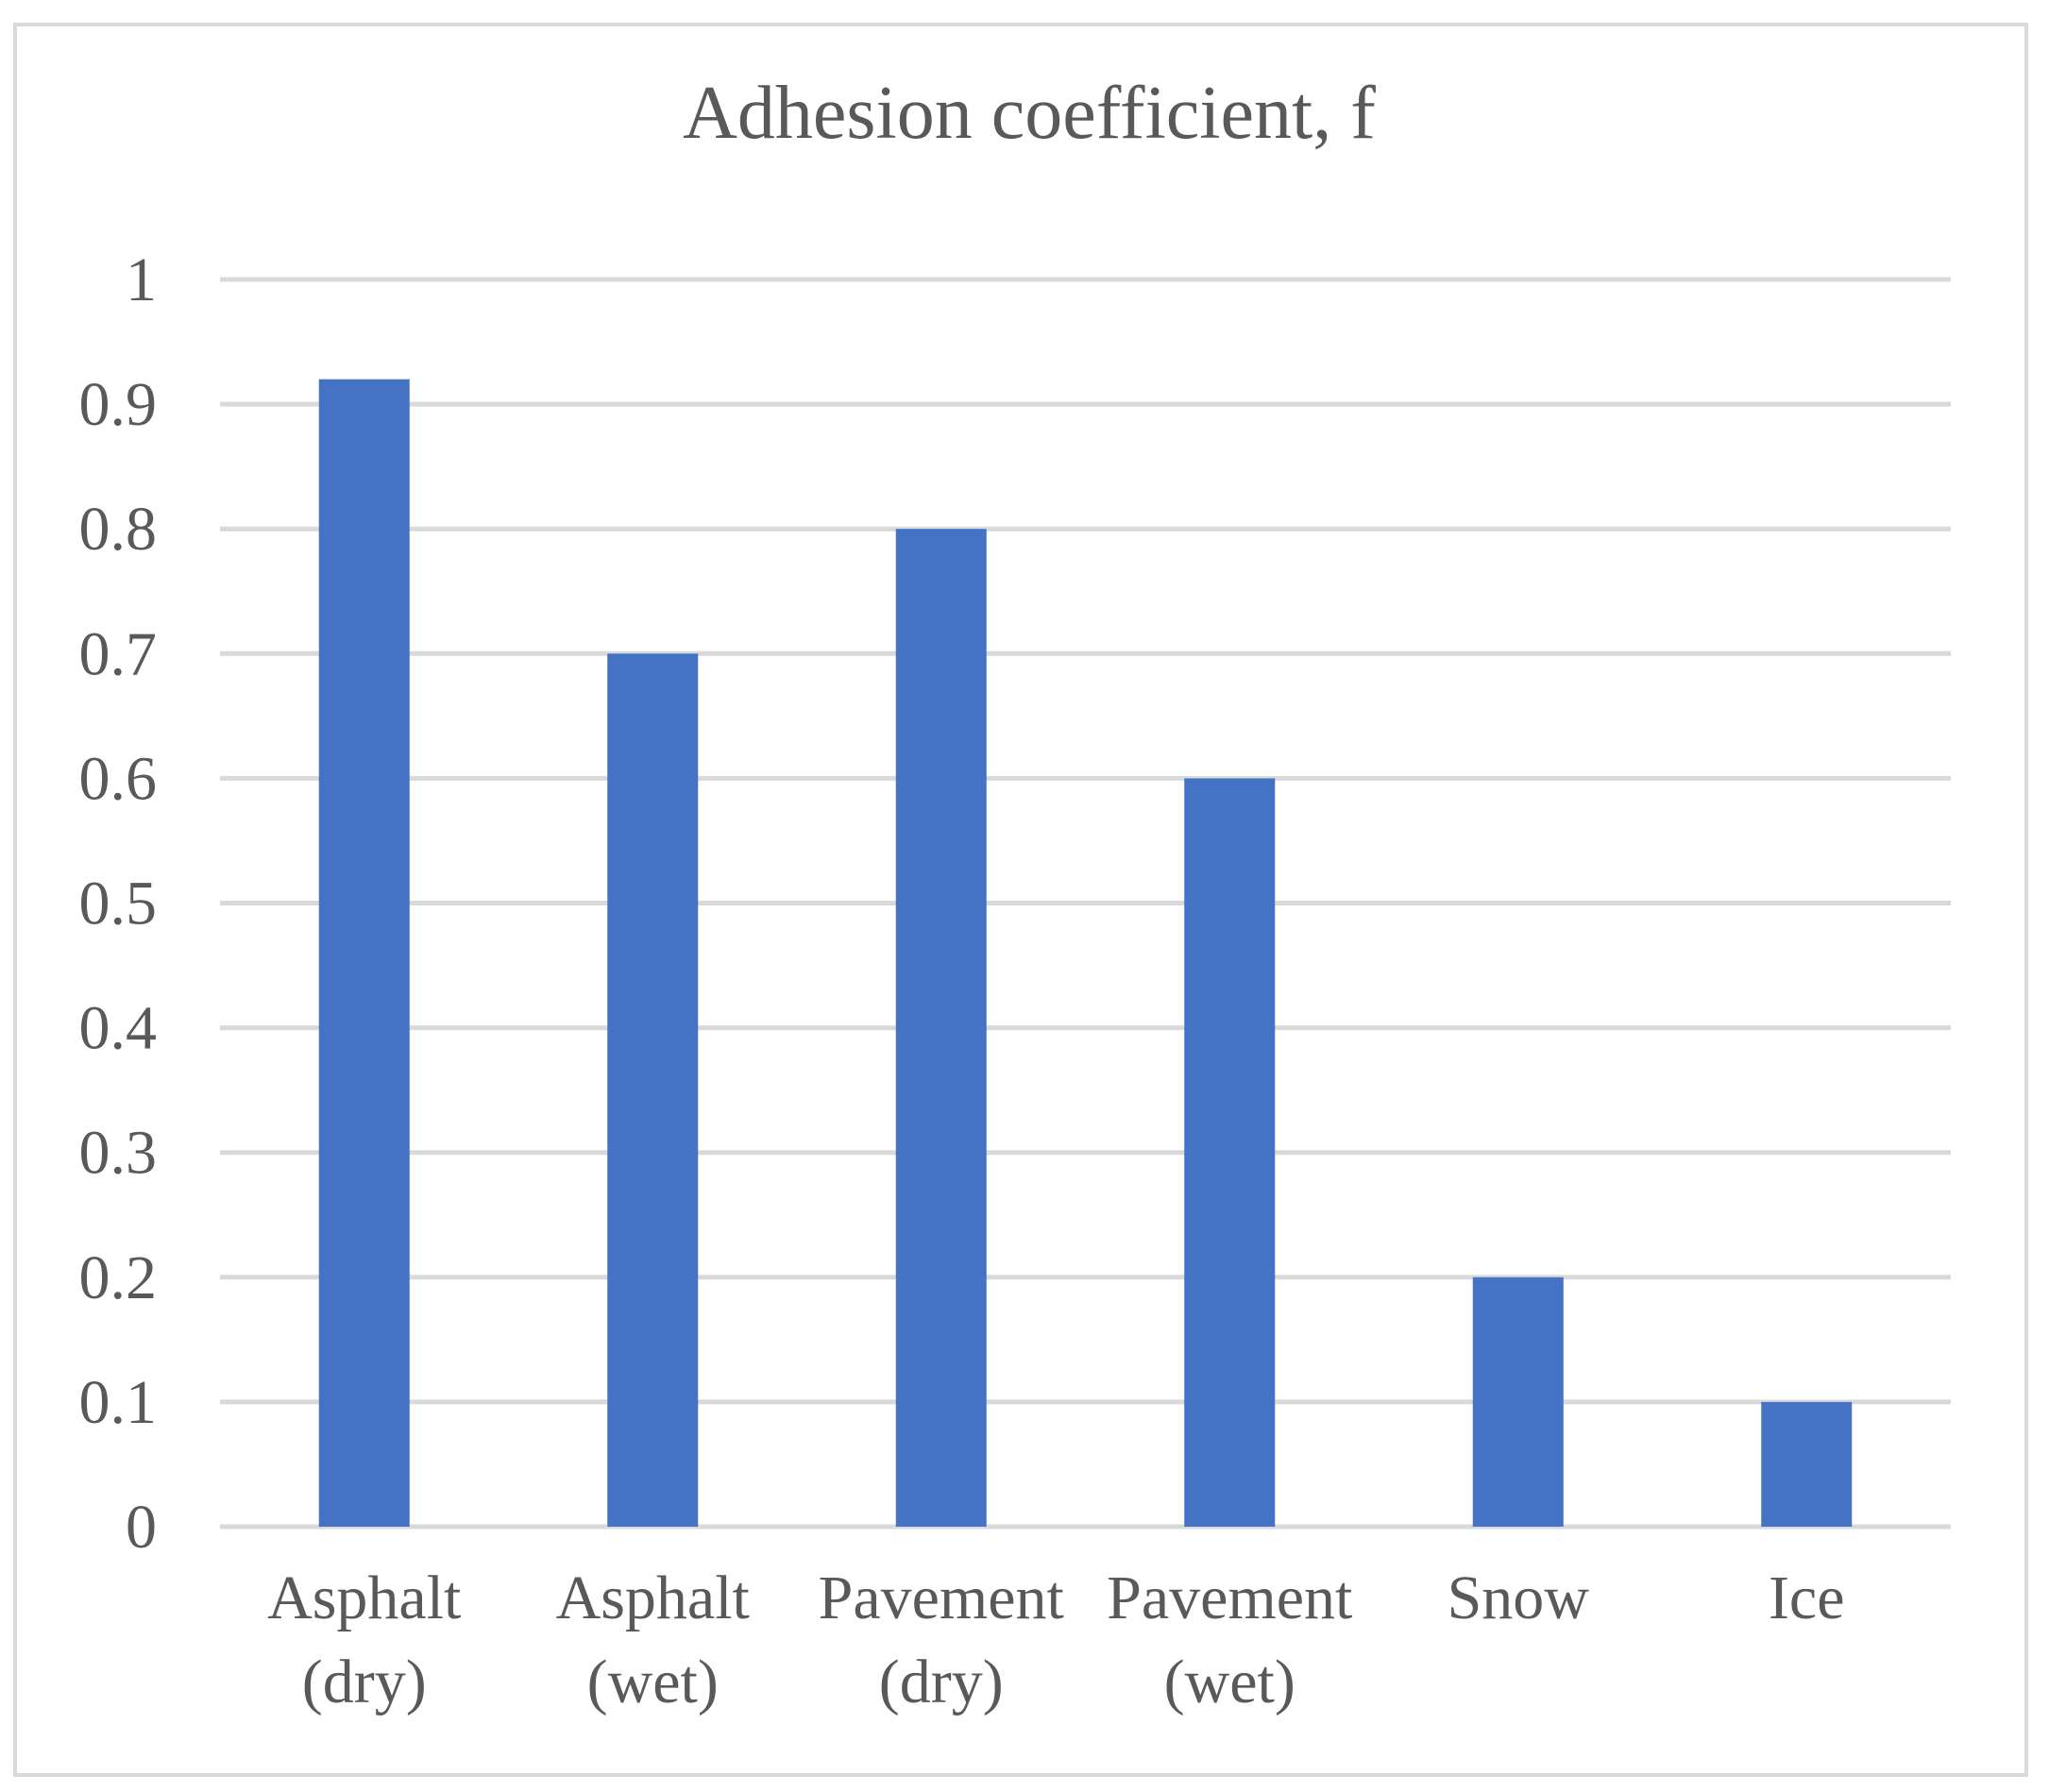  I want to click on y-tick-label: 0.1, so click(118, 1402).